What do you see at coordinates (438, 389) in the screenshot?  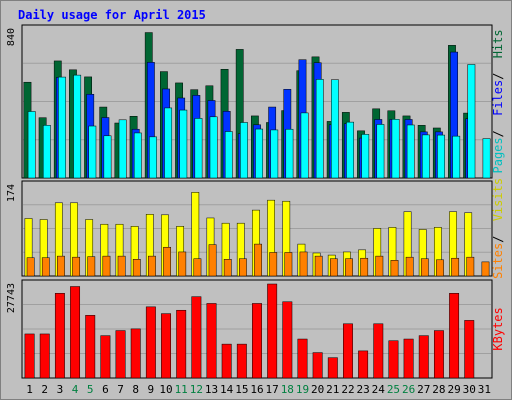 I see `x-tick-label-28: 28` at bounding box center [438, 389].